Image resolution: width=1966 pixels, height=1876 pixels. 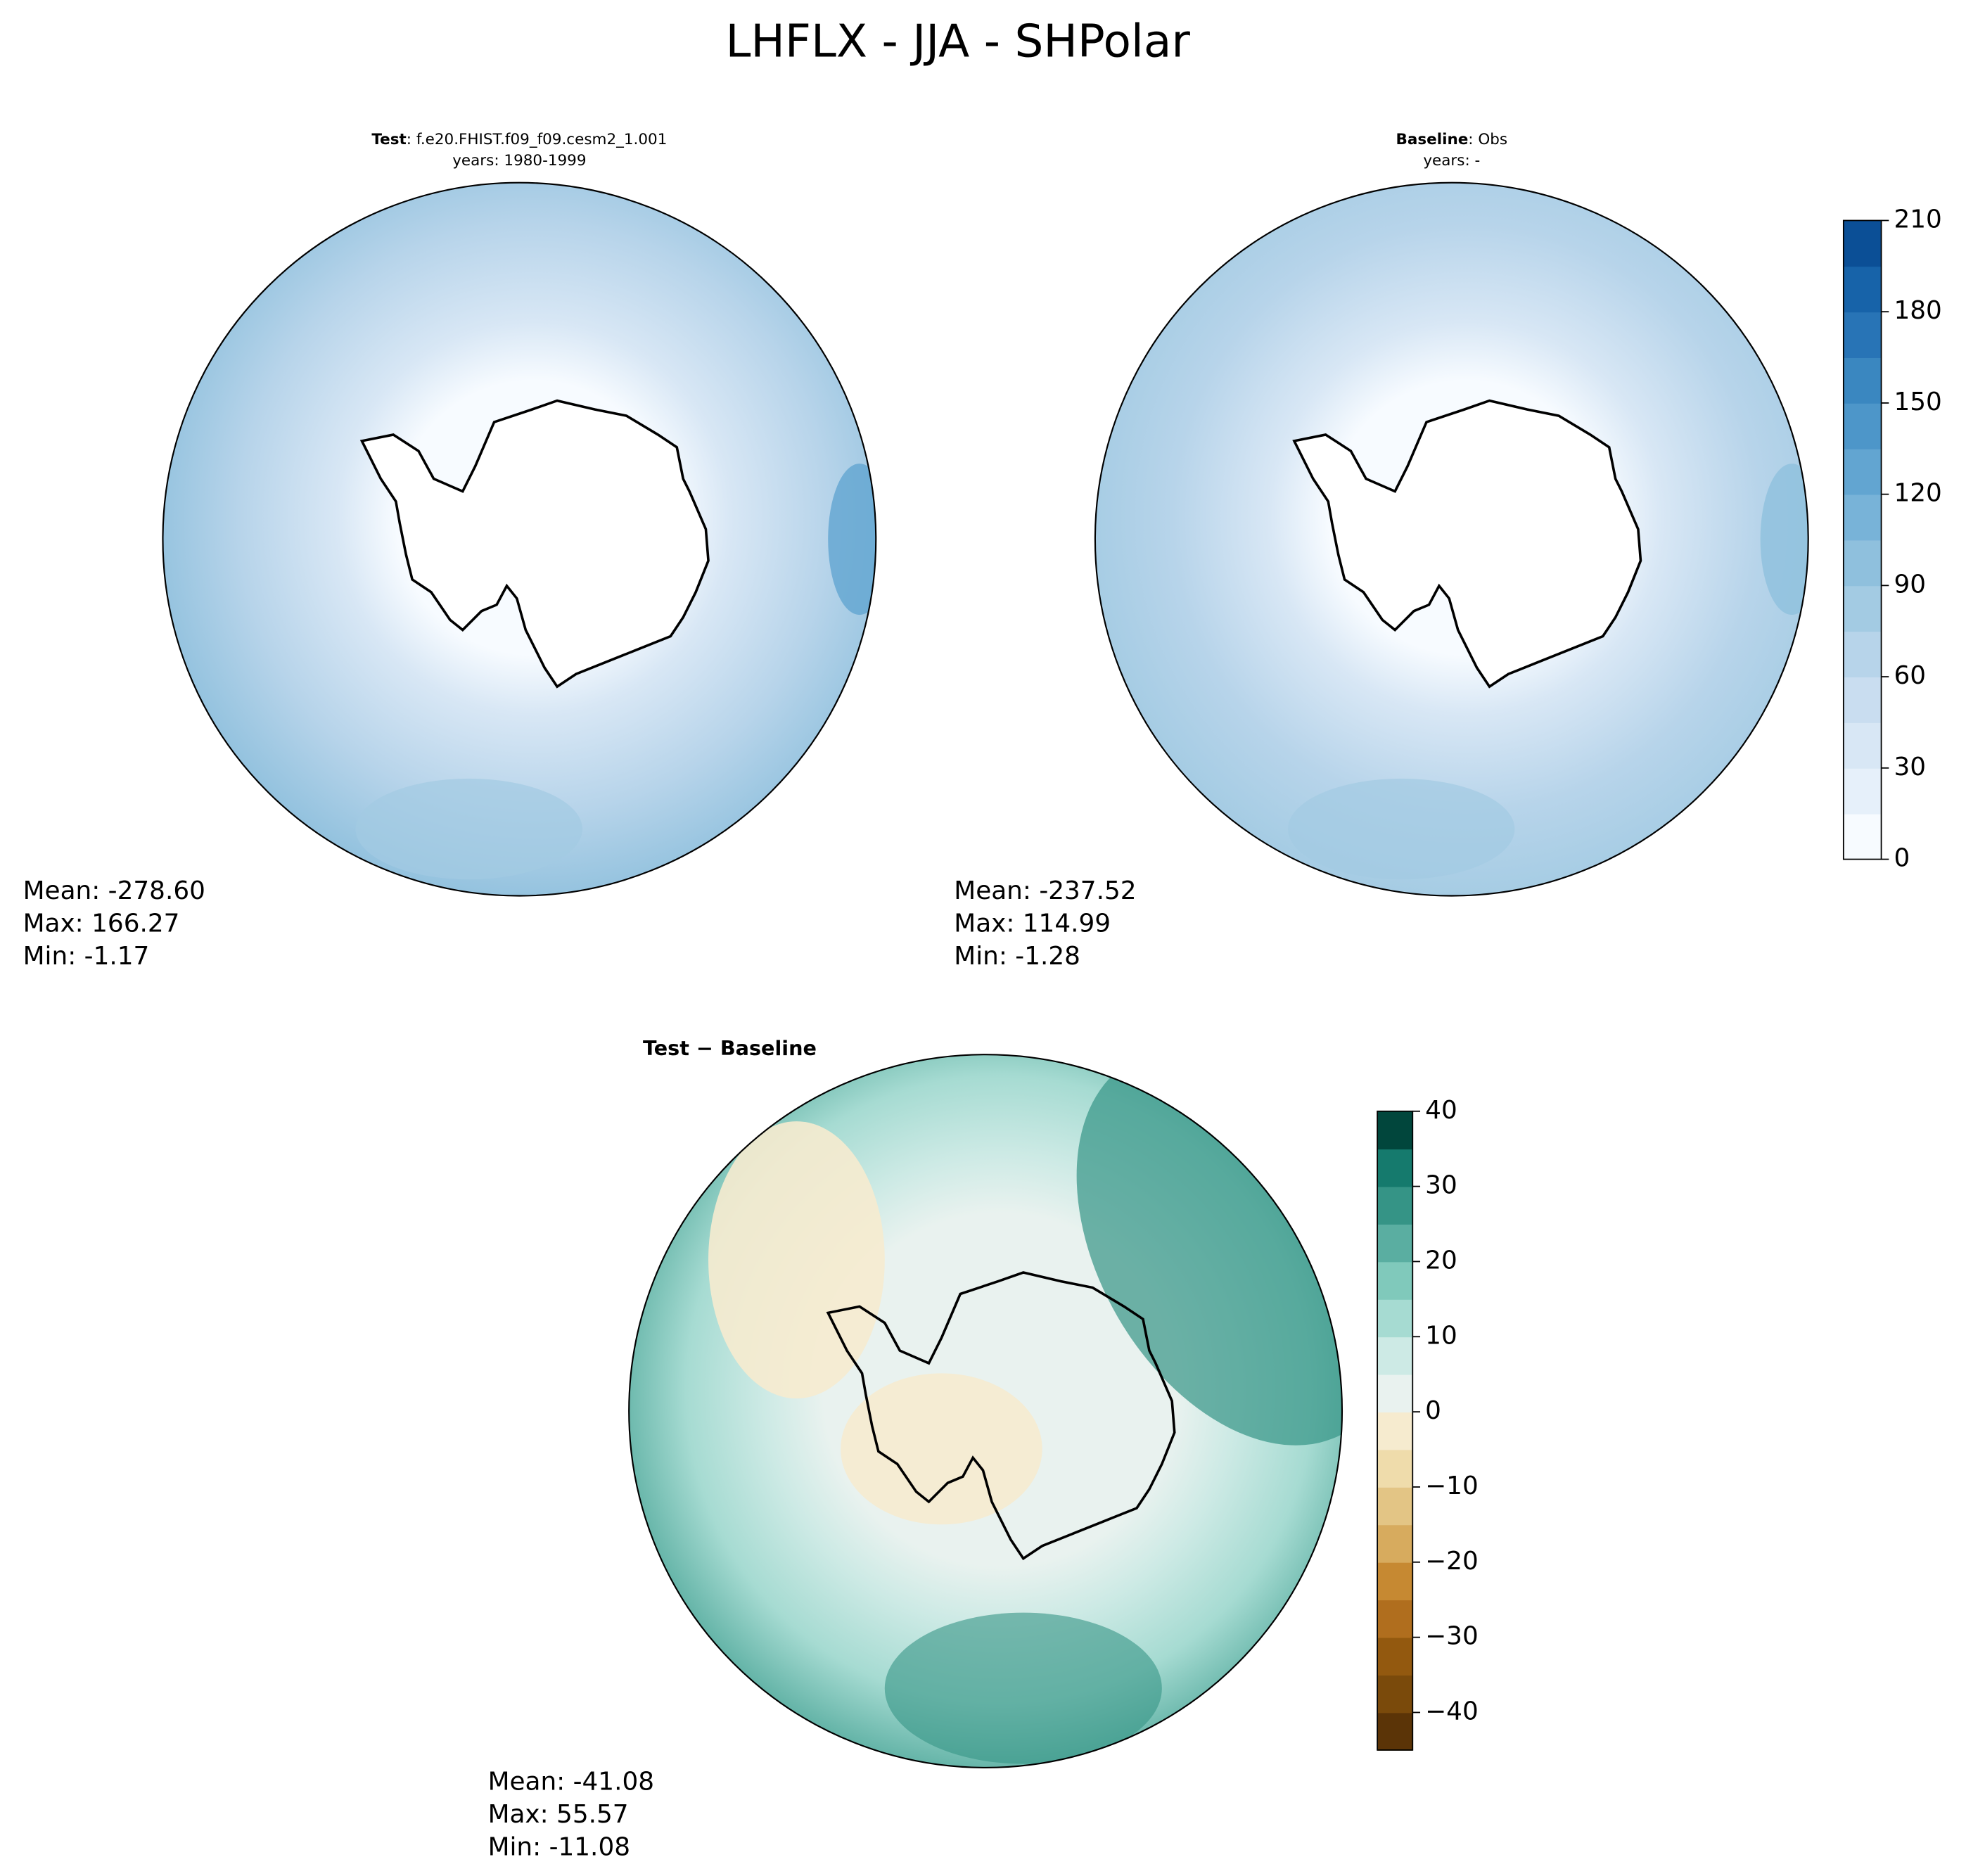 What do you see at coordinates (1452, 1561) in the screenshot?
I see `colorbar-tick-label: −20` at bounding box center [1452, 1561].